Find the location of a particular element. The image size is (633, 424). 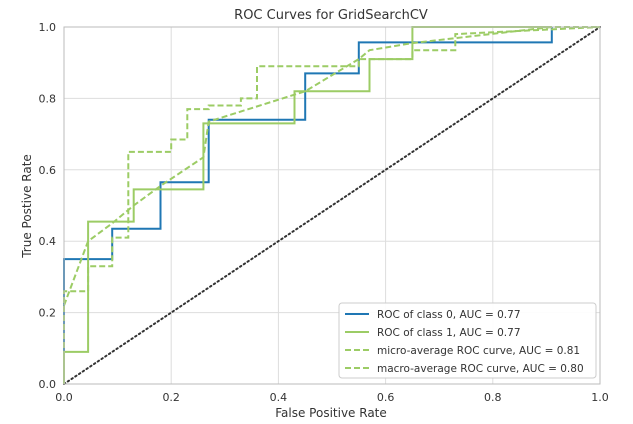

x-axis-label: False Positive Rate is located at coordinates (331, 413).